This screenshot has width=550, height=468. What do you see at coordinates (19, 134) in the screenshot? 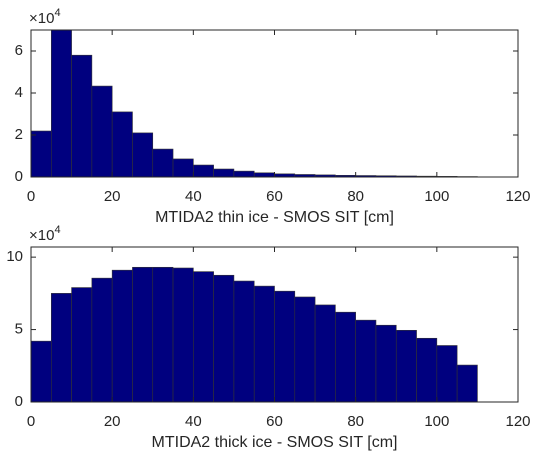
I see `y-tick-label: 2` at bounding box center [19, 134].